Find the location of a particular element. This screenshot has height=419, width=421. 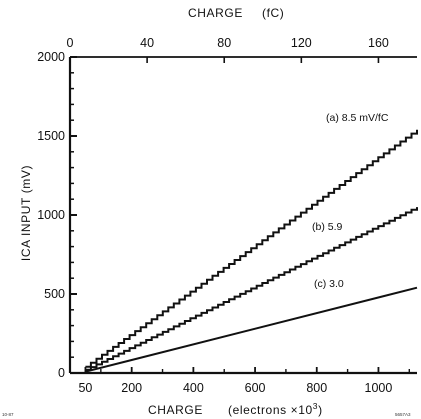

top-axis-title-name: CHARGE is located at coordinates (215, 13).